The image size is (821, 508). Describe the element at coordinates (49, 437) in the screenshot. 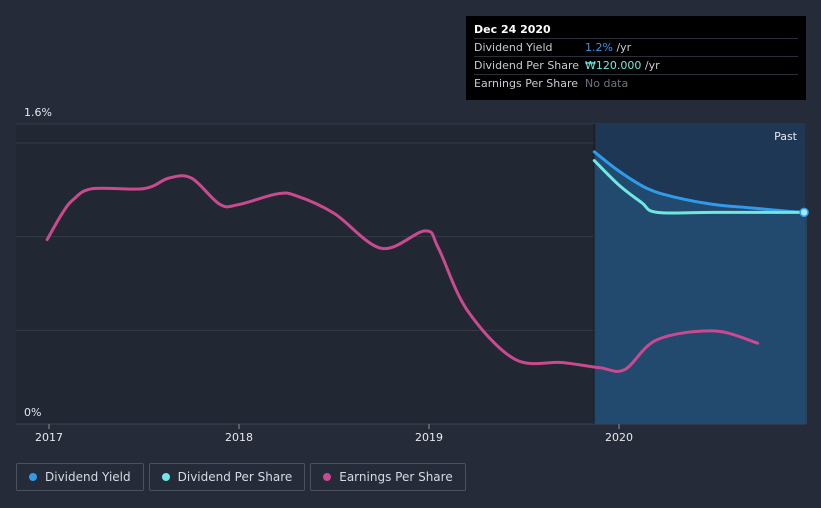

I see `x-tick-label: 2017` at that location.